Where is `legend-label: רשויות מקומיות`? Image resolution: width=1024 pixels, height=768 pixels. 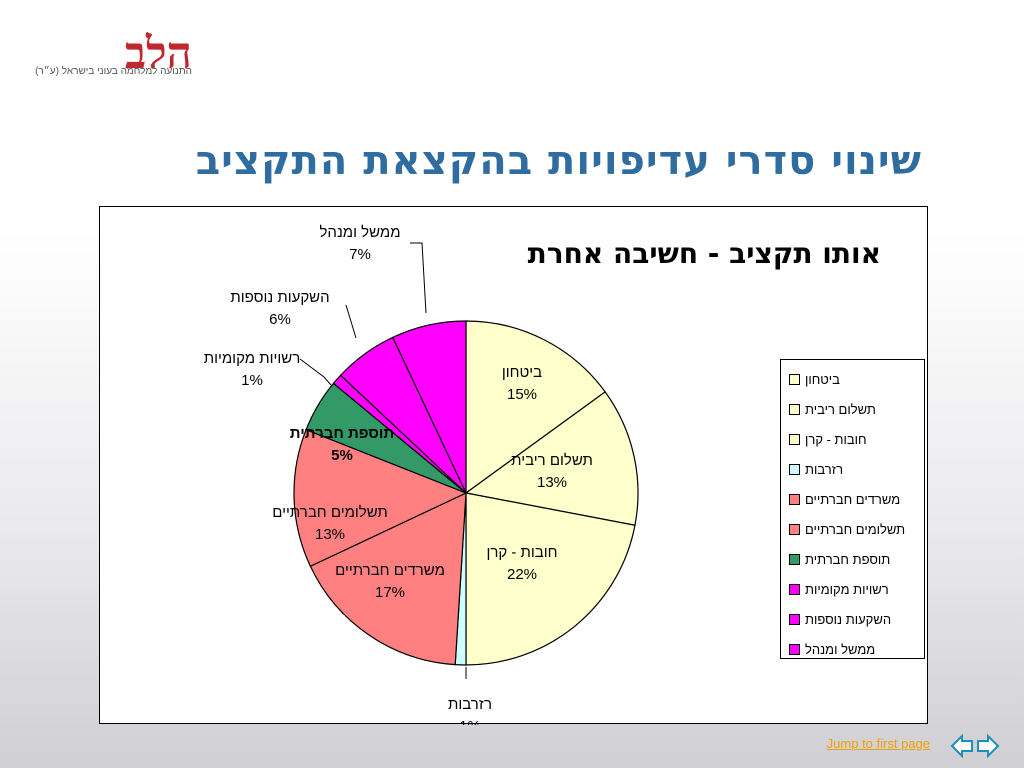
legend-label: רשויות מקומיות is located at coordinates (847, 589).